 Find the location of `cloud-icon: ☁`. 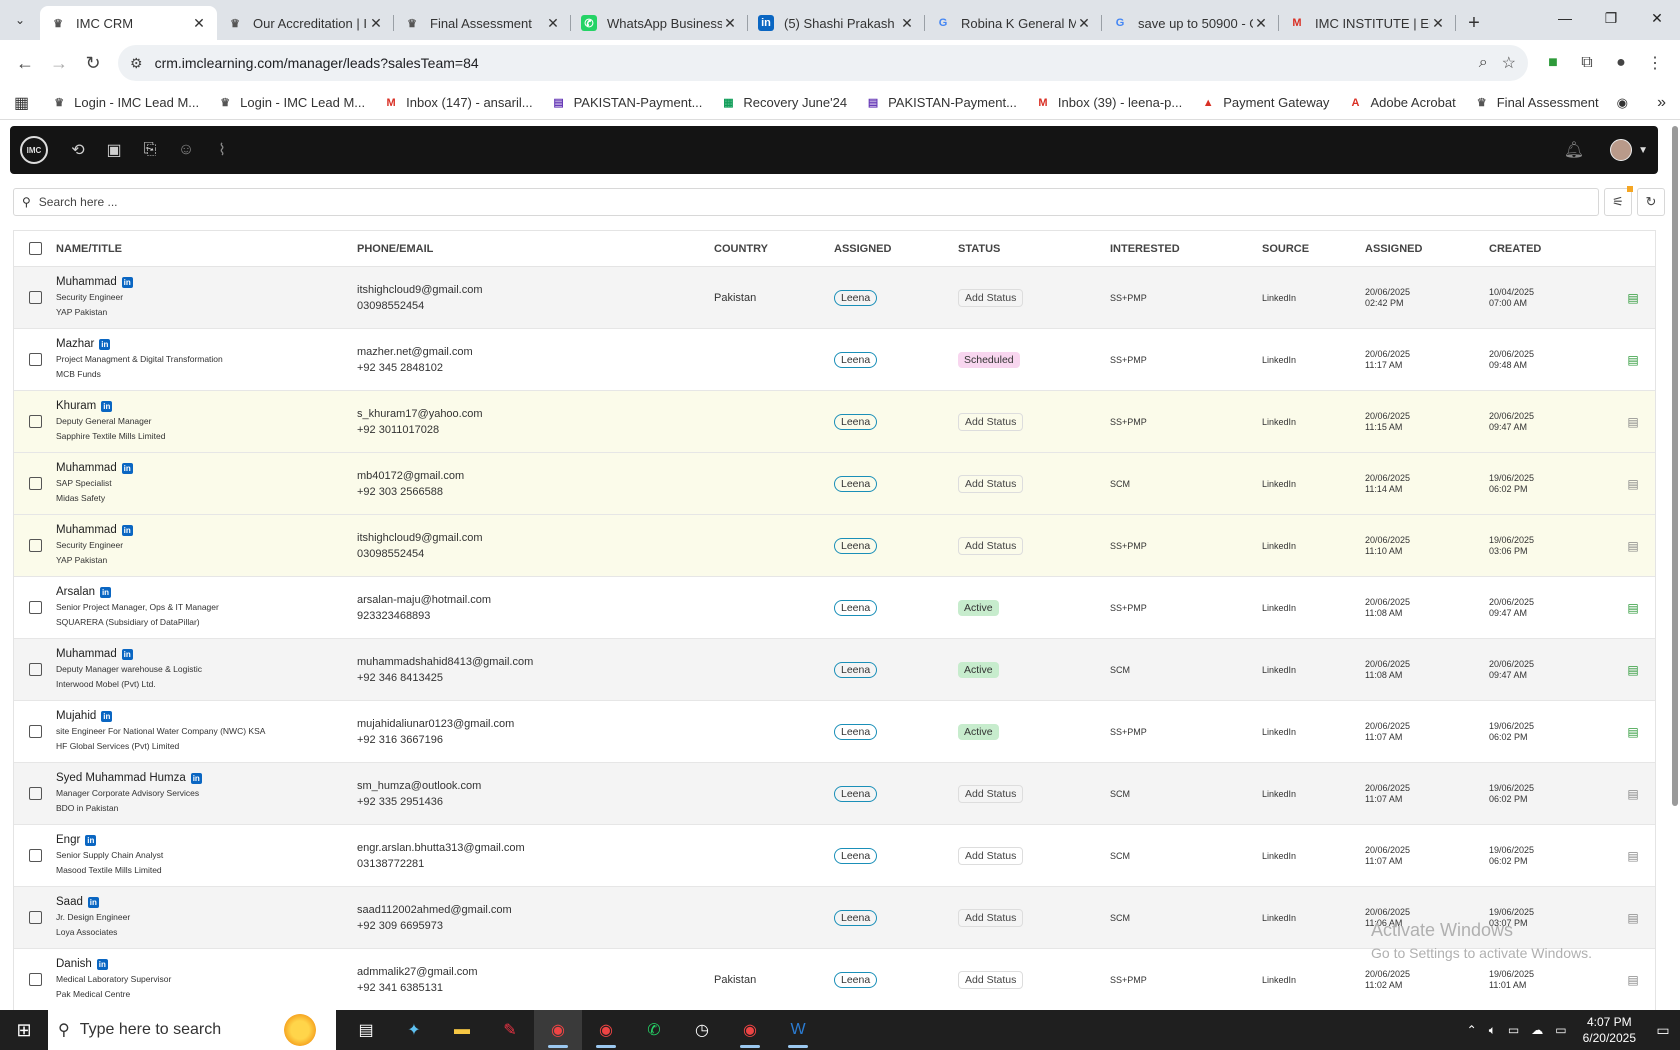

cloud-icon: ☁ is located at coordinates (1537, 1030).